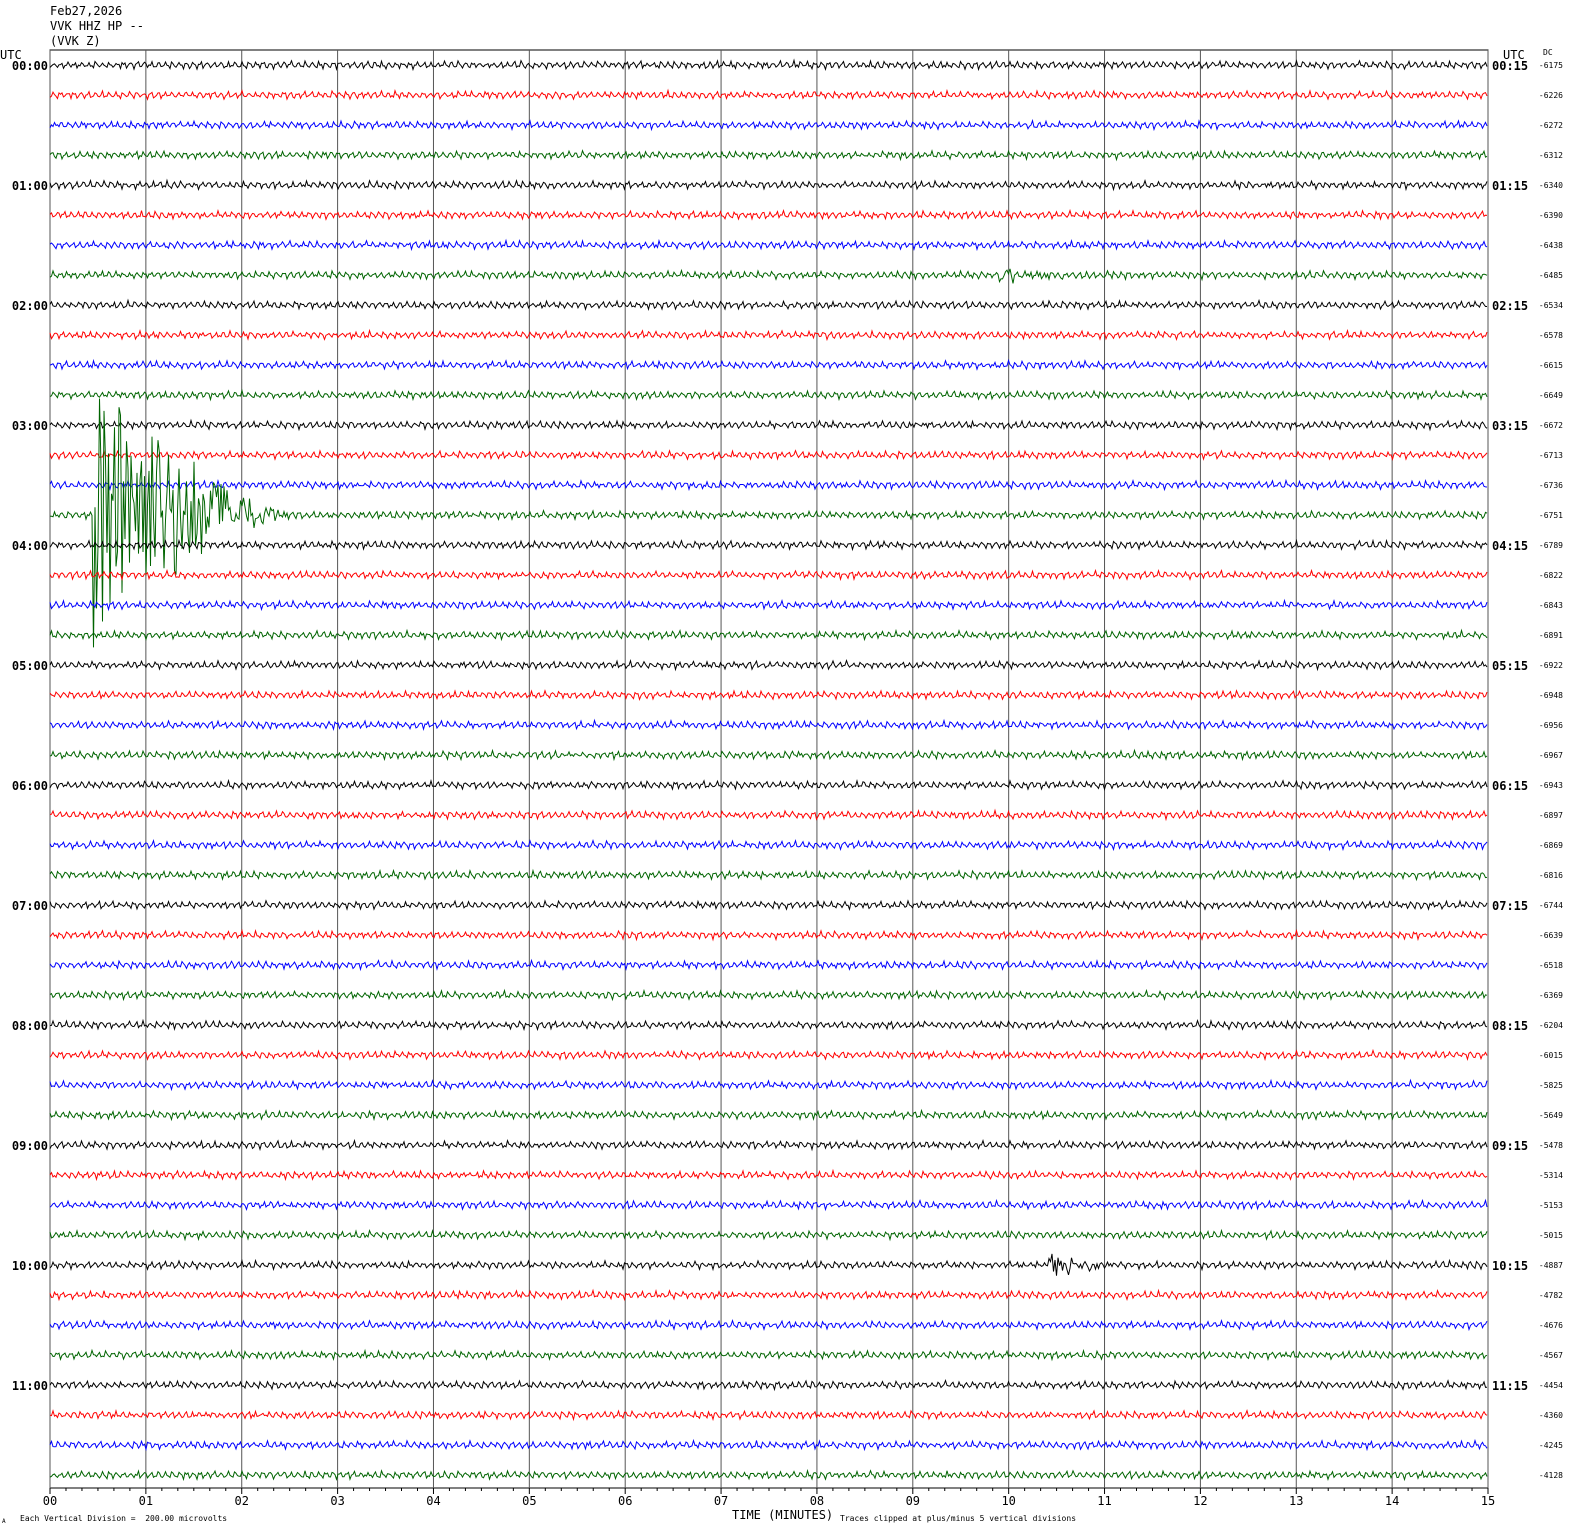 Image resolution: width=1570 pixels, height=1534 pixels. What do you see at coordinates (721, 1501) in the screenshot?
I see `x-tick-label-7: 07` at bounding box center [721, 1501].